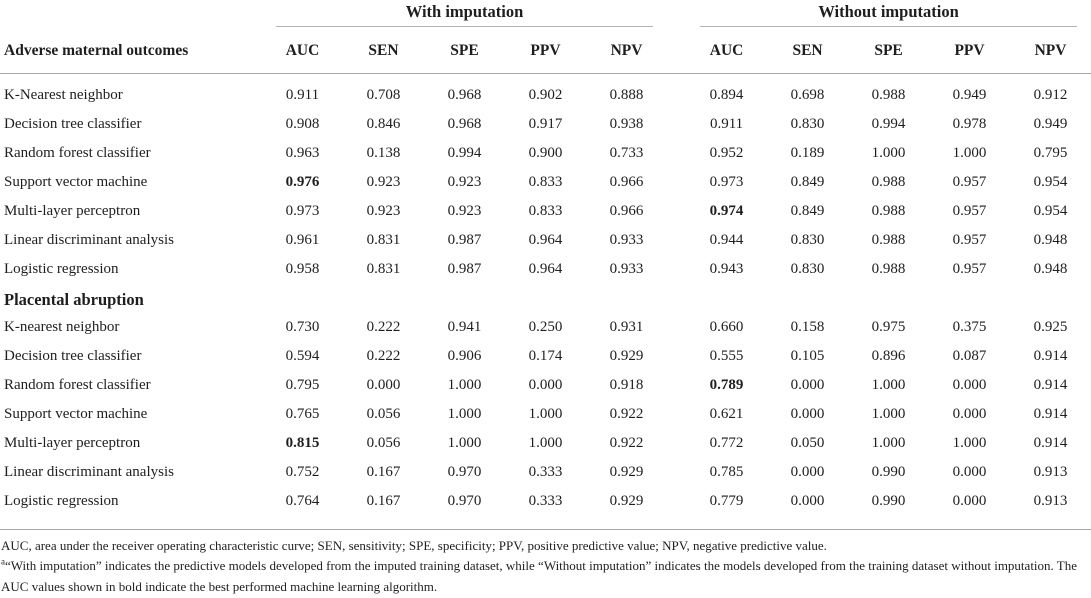 This screenshot has height=598, width=1091. I want to click on metric-value: 0.929, so click(626, 501).